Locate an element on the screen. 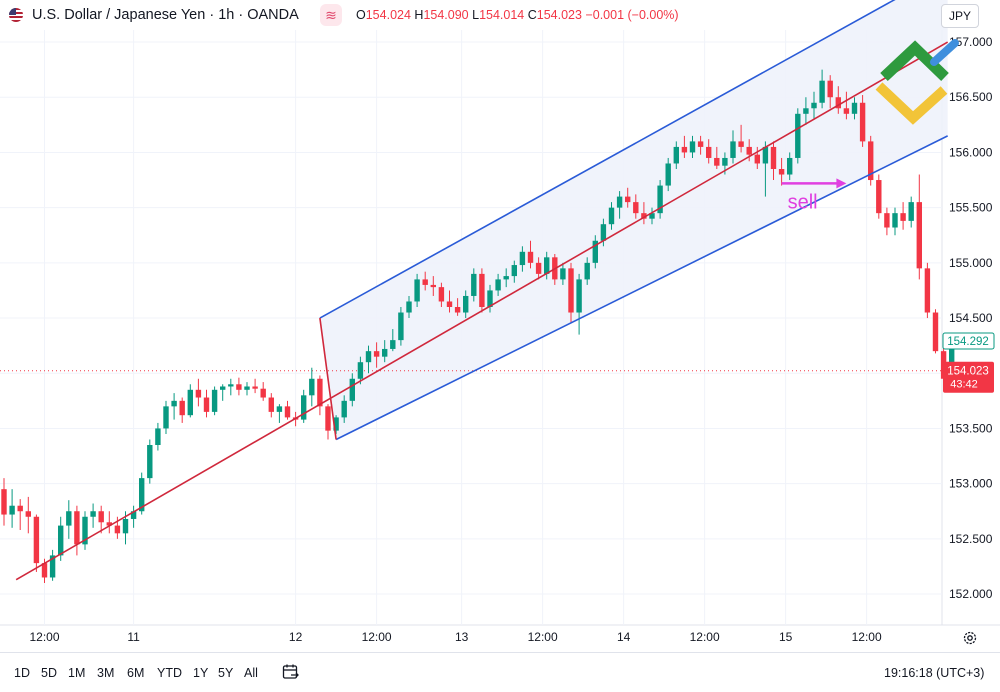 The height and width of the screenshot is (692, 1000). y-tick-label: 152.500 is located at coordinates (971, 539).